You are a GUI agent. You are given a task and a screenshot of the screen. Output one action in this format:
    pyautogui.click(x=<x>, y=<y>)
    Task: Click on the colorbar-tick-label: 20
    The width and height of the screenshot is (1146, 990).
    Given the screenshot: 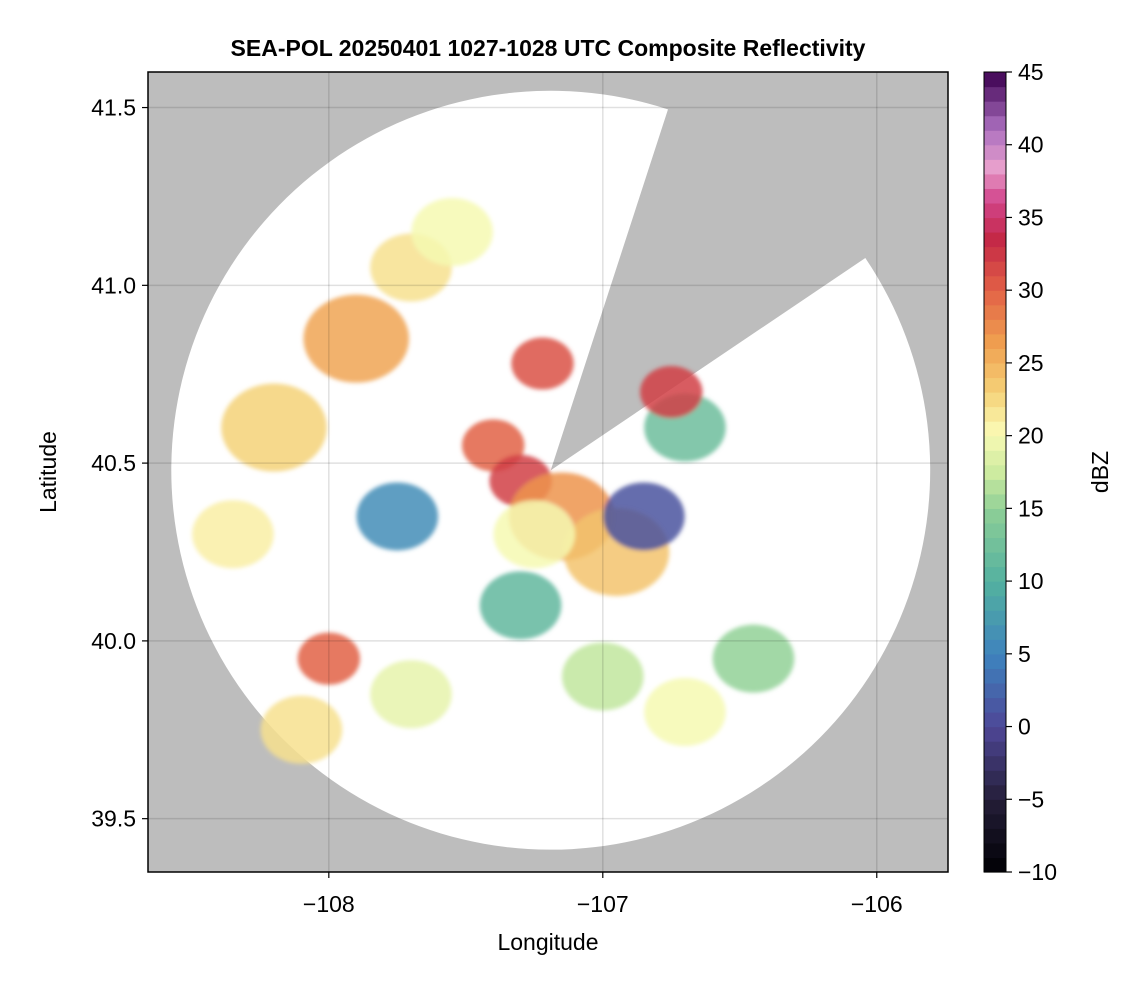 What is the action you would take?
    pyautogui.click(x=1031, y=436)
    